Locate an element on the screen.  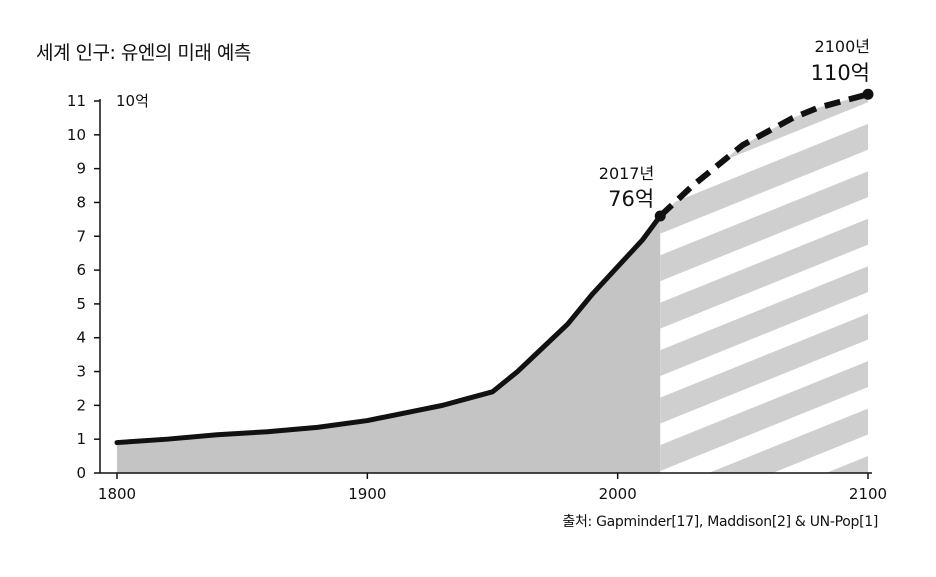
y-tick-label: 5 is located at coordinates (81, 304).